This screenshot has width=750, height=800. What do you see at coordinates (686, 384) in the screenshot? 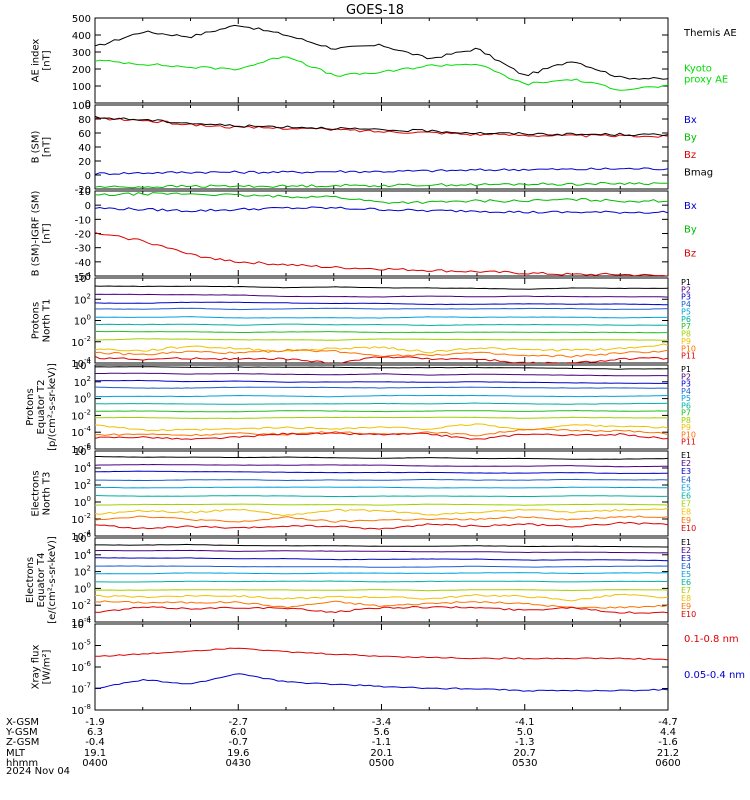
I see `legend-entry: P3` at bounding box center [686, 384].